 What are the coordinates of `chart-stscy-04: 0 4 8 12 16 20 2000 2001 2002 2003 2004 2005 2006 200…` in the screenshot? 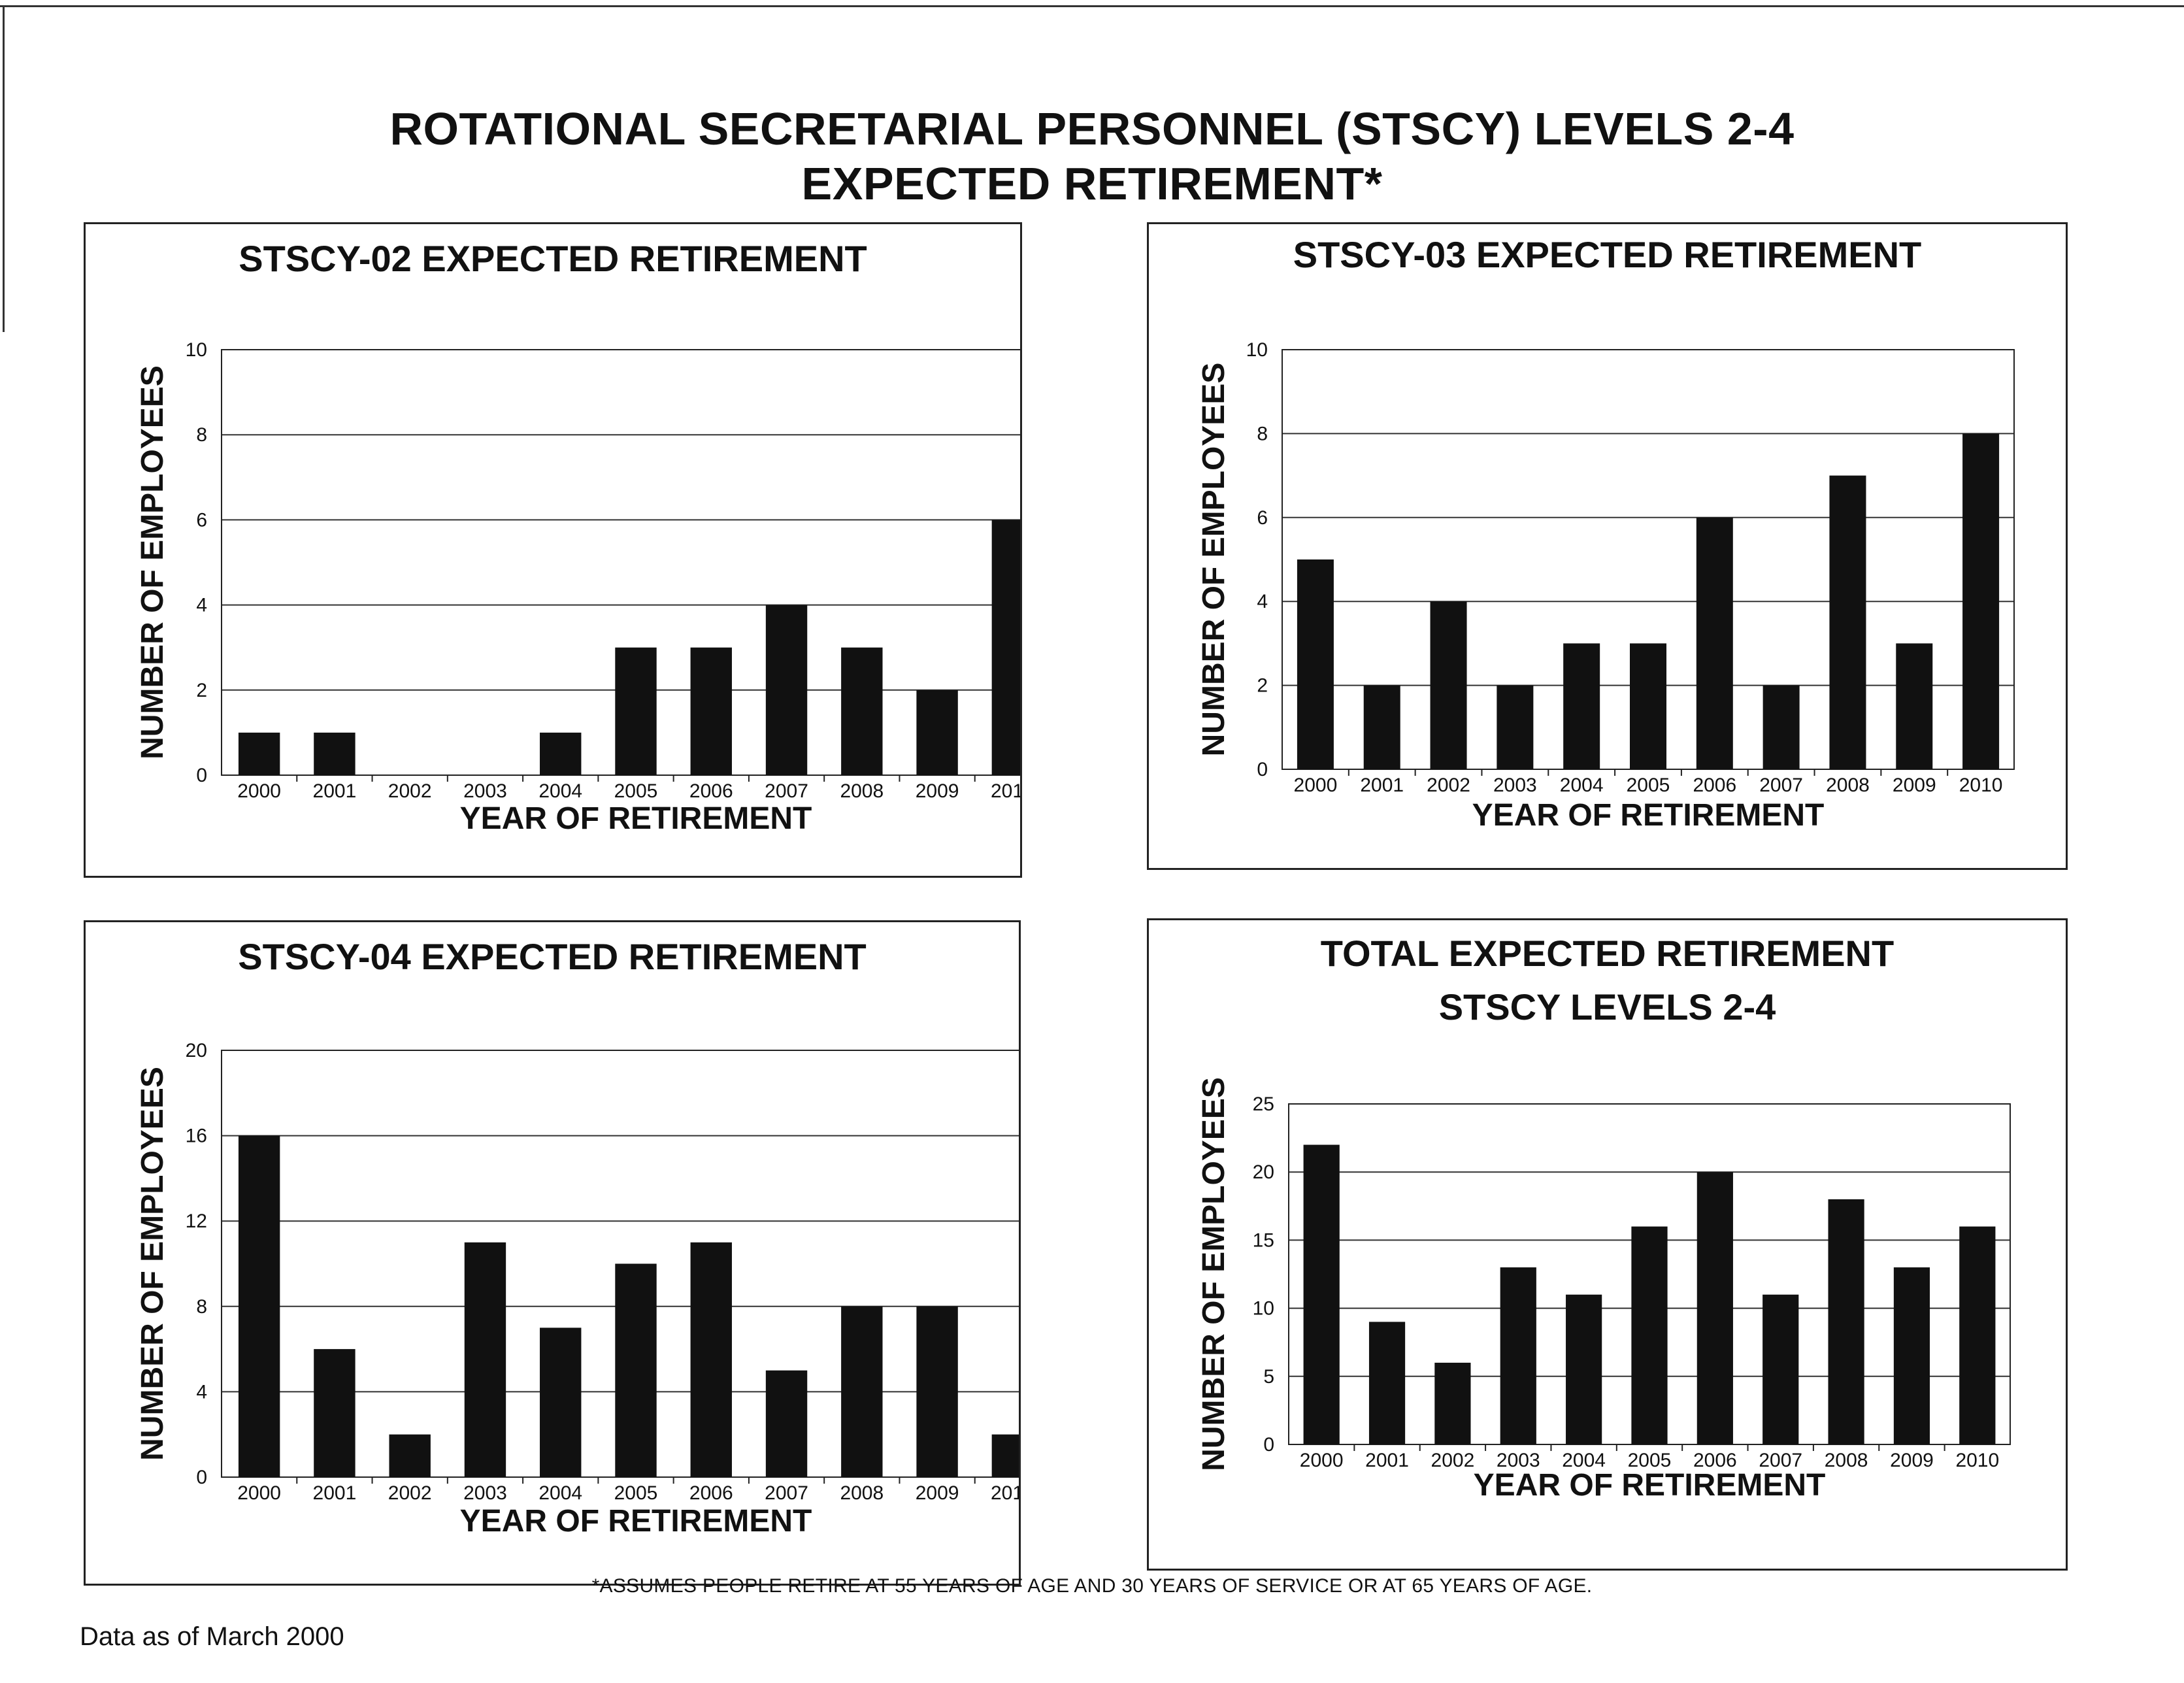 It's located at (577, 1289).